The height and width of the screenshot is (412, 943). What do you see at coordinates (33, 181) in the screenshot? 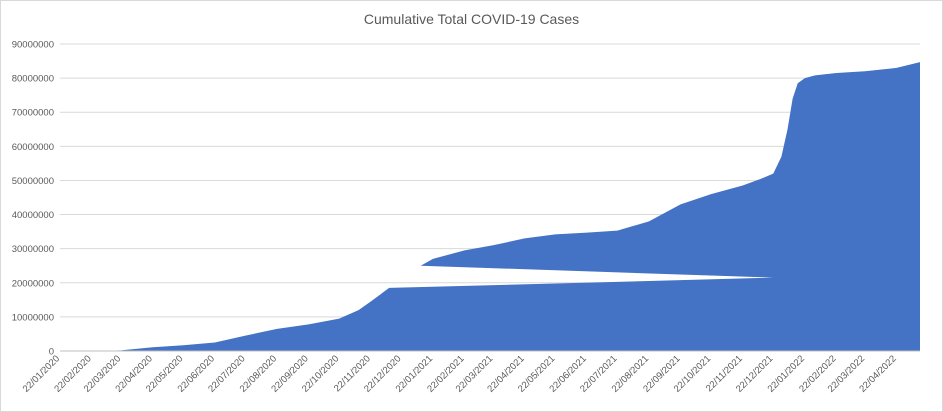
I see `y-tick-label: 50000000` at bounding box center [33, 181].